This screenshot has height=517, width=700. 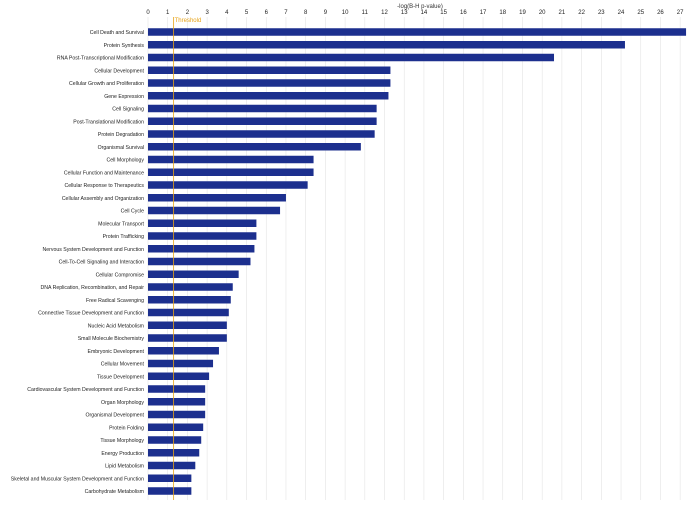 What do you see at coordinates (121, 135) in the screenshot?
I see `category-label: Protein Degradation` at bounding box center [121, 135].